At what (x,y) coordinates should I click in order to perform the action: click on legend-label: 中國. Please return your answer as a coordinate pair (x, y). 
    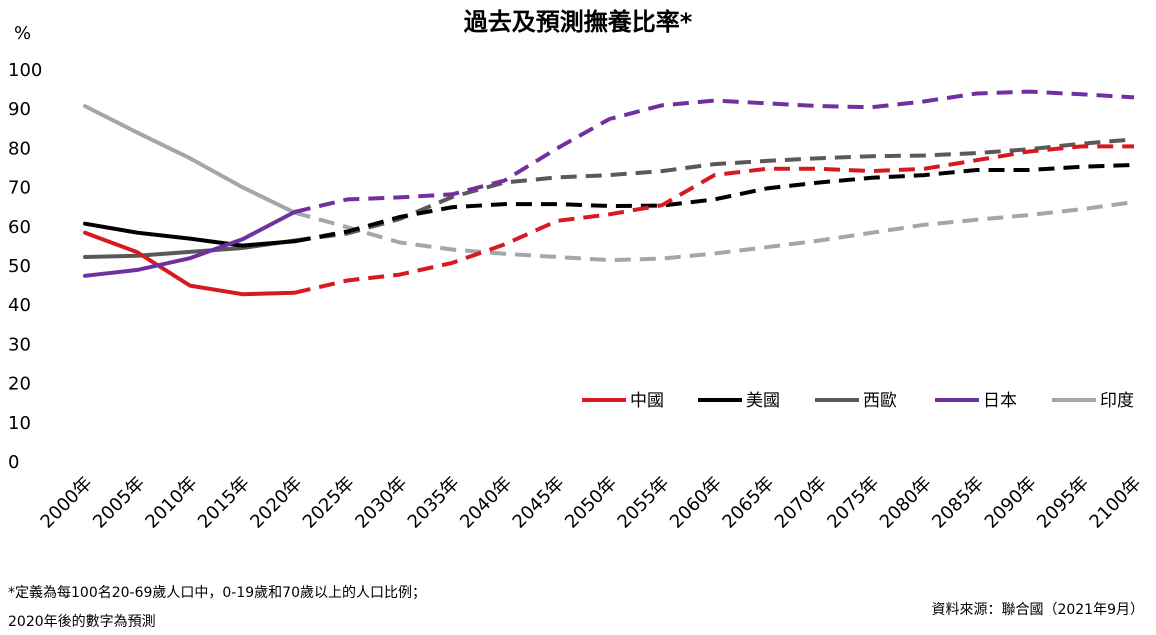
    Looking at the image, I should click on (647, 401).